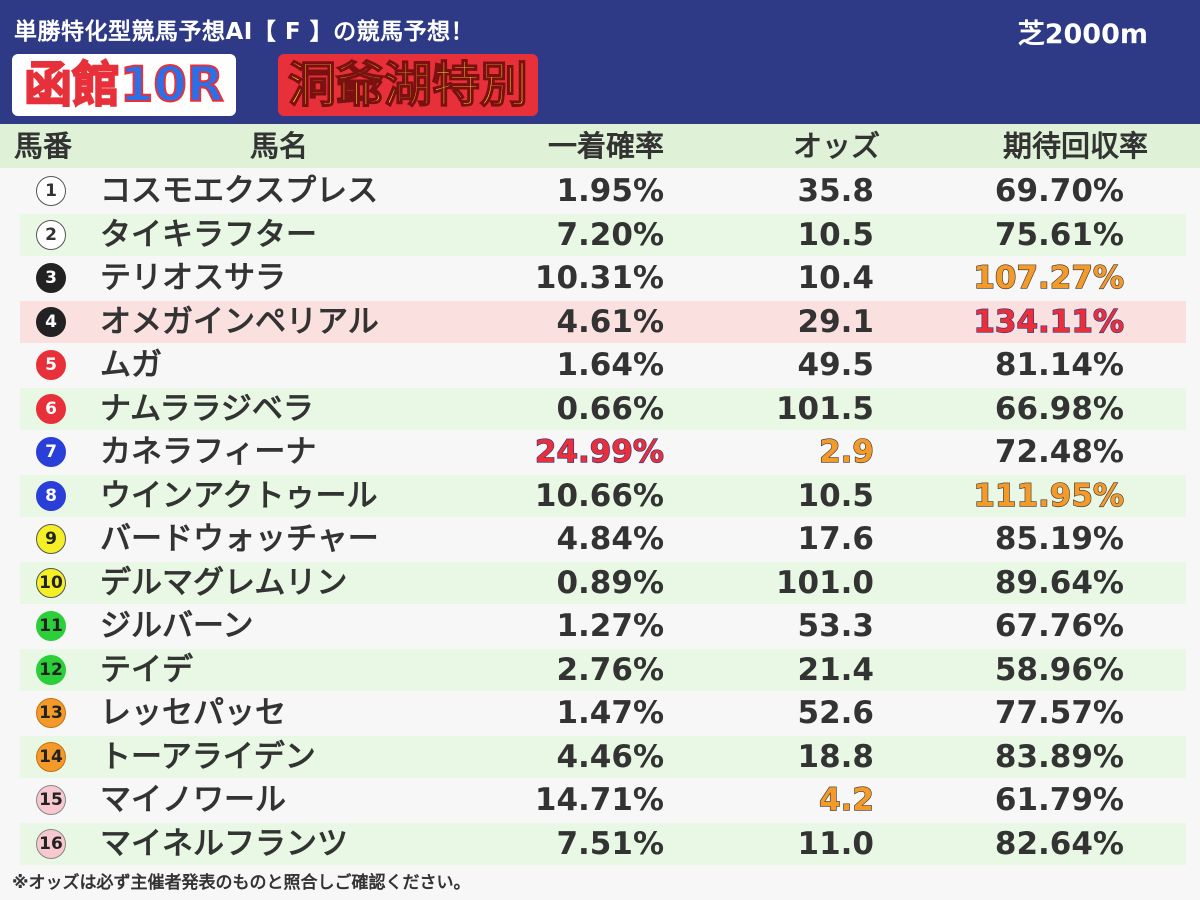 Image resolution: width=1200 pixels, height=900 pixels. I want to click on expected-return: 81.14%, so click(1059, 365).